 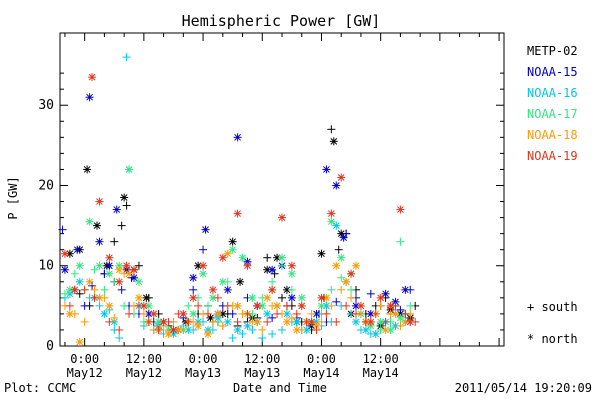 I want to click on y-axis-label: P [GW], so click(x=13, y=197).